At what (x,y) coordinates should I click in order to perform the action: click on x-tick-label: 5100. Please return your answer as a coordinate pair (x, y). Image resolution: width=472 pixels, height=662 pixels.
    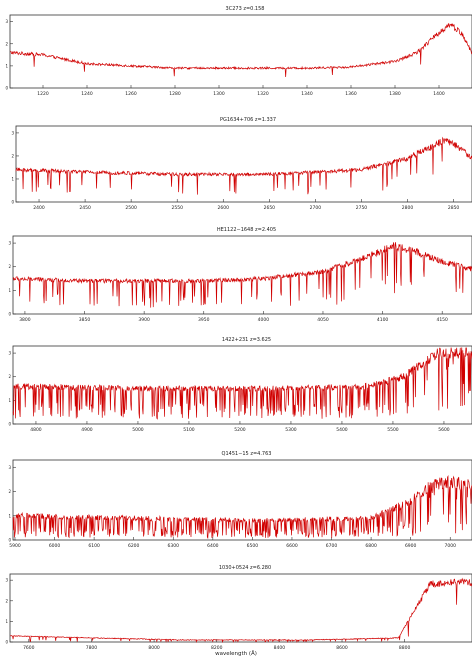
    Looking at the image, I should click on (189, 430).